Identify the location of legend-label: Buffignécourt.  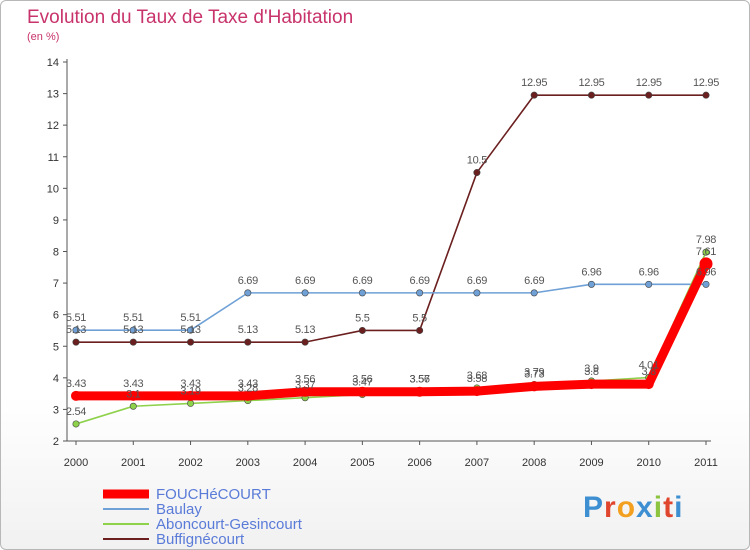
(200, 539).